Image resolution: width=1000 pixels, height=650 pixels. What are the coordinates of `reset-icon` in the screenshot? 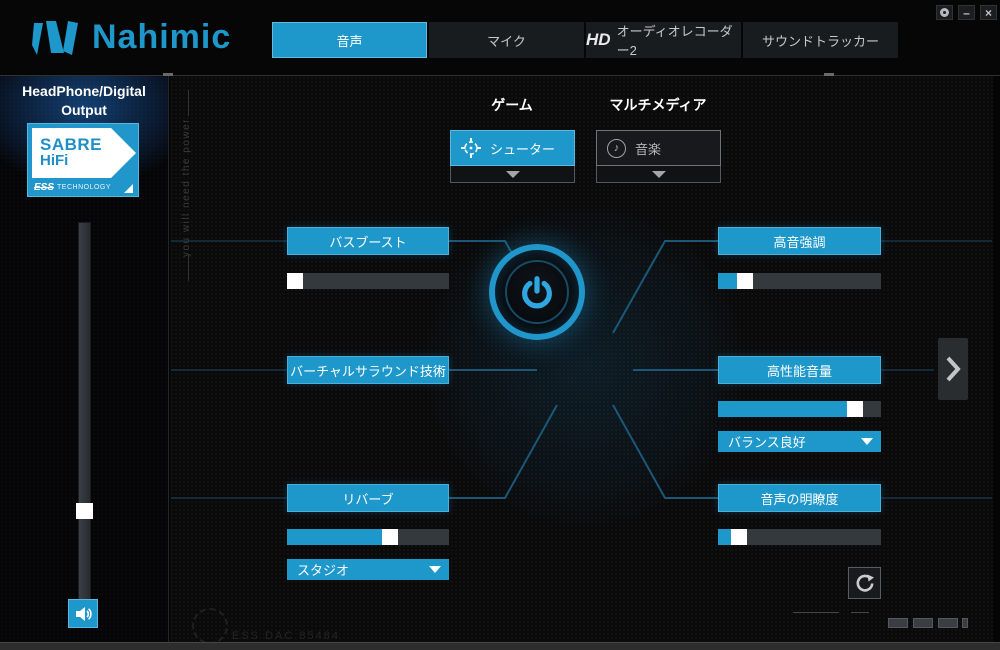 It's located at (865, 583).